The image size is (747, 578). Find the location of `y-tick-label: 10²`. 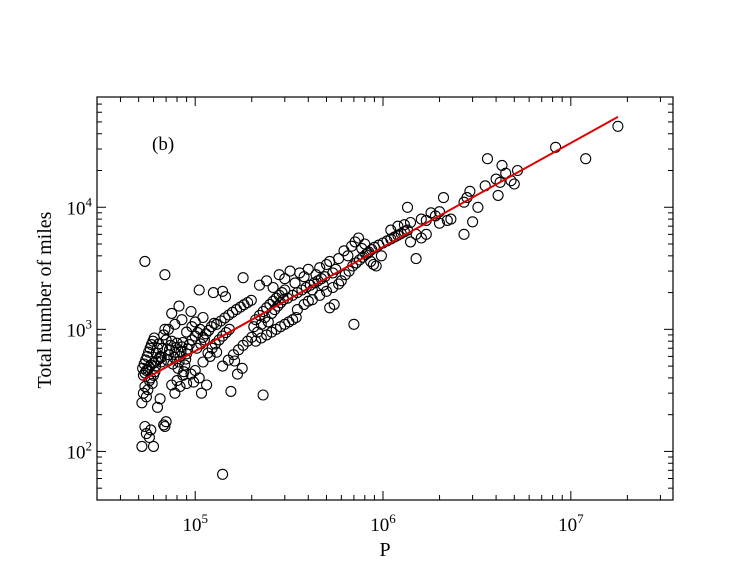

y-tick-label: 10² is located at coordinates (80, 450).